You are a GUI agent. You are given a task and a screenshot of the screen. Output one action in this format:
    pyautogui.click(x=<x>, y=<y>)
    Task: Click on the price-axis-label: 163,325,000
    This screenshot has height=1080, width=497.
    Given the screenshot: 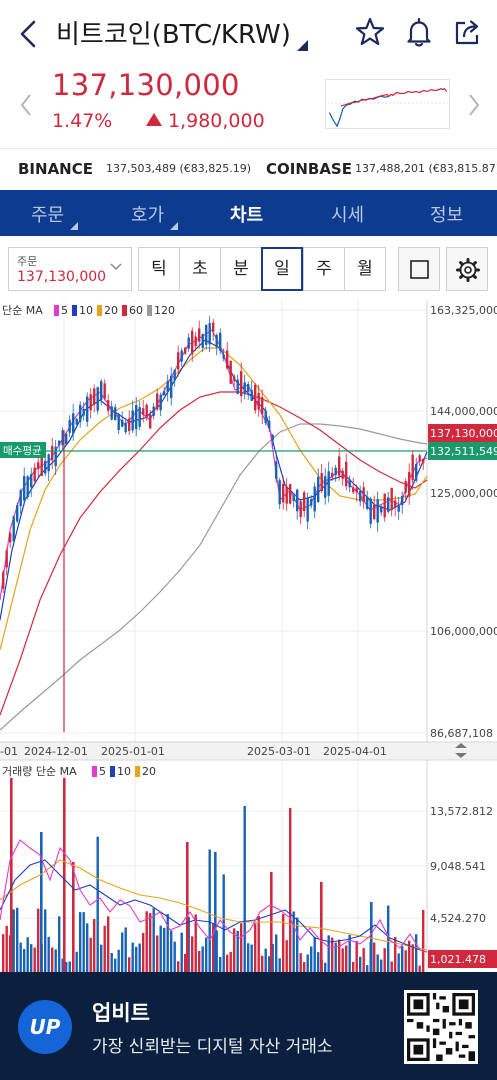 What is the action you would take?
    pyautogui.click(x=463, y=310)
    